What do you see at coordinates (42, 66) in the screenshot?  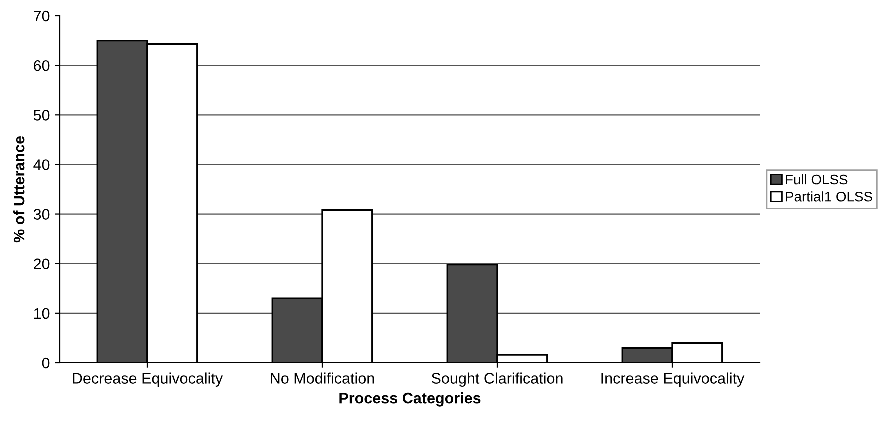 I see `y-tick-label: 60` at bounding box center [42, 66].